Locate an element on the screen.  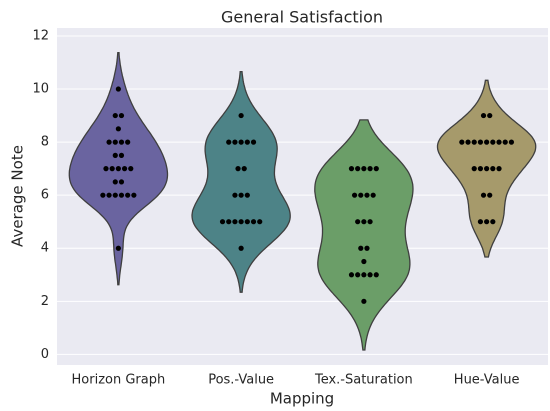
x-axis-label: Mapping is located at coordinates (302, 399).